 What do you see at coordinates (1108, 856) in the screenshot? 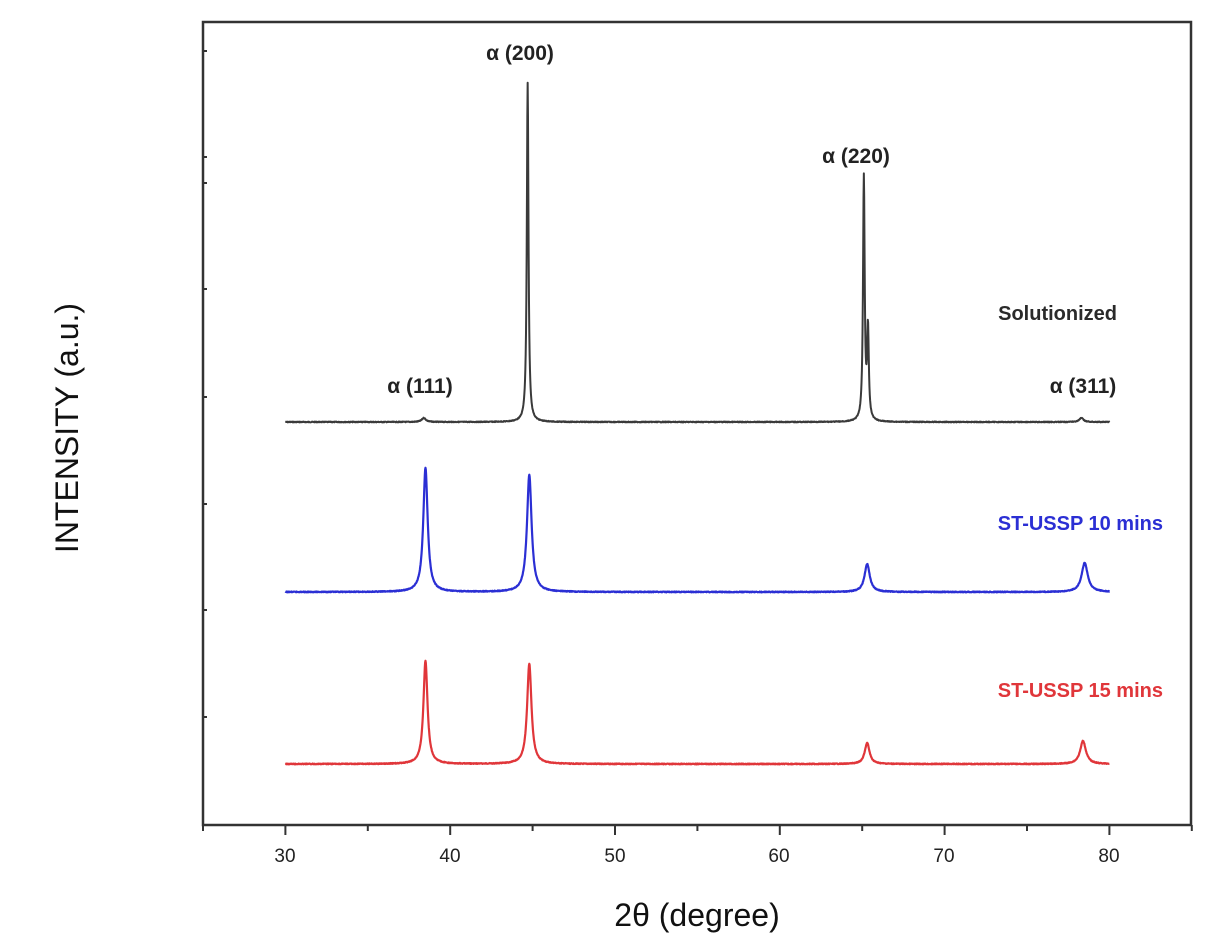
I see `x-tick-label-80: 80` at bounding box center [1108, 856].